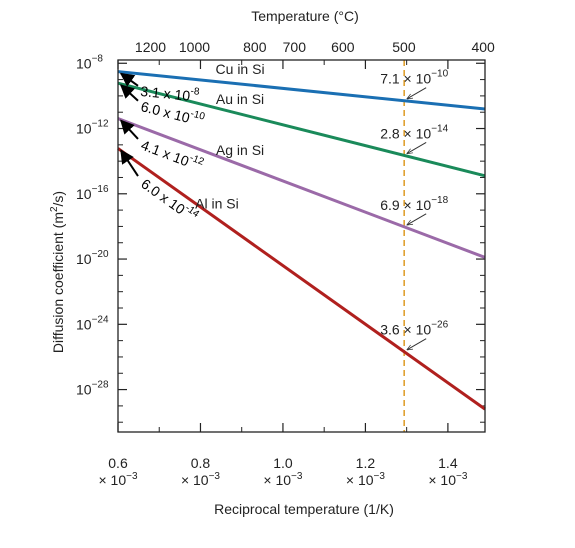 The image size is (575, 548). What do you see at coordinates (405, 205) in the screenshot?
I see `value-base: 6.9 × 10` at bounding box center [405, 205].